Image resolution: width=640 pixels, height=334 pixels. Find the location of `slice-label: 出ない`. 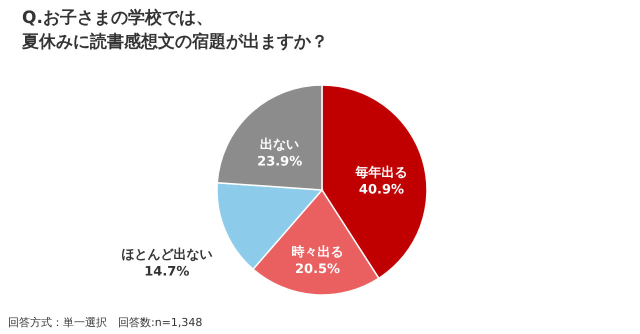

slice-label: 出ない is located at coordinates (280, 145).